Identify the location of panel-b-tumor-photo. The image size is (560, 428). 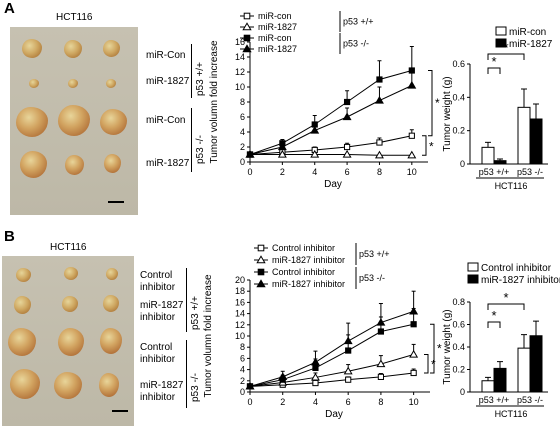
(68, 341).